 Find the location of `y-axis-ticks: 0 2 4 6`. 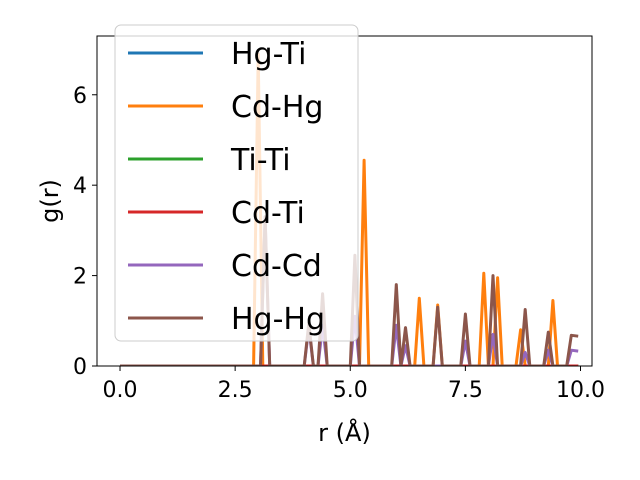

y-axis-ticks: 0 2 4 6 is located at coordinates (85, 232).